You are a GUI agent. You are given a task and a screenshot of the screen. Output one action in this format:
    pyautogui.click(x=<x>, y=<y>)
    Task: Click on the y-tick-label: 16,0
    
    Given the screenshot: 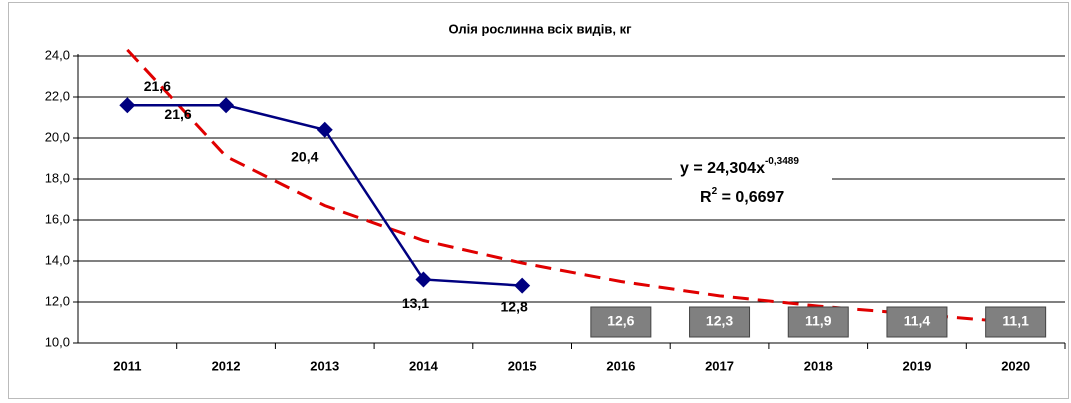 What is the action you would take?
    pyautogui.click(x=57, y=218)
    